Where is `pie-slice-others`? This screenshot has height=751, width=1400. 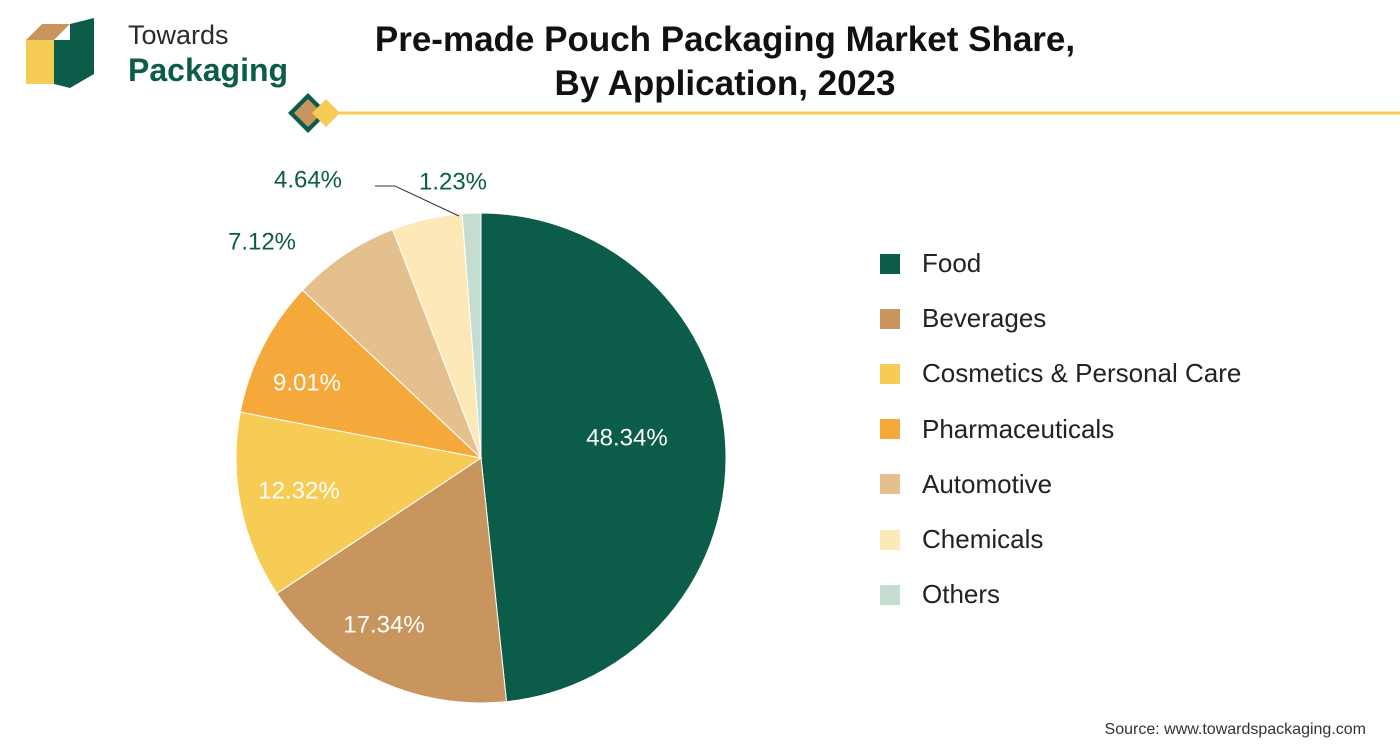 pie-slice-others is located at coordinates (471, 335).